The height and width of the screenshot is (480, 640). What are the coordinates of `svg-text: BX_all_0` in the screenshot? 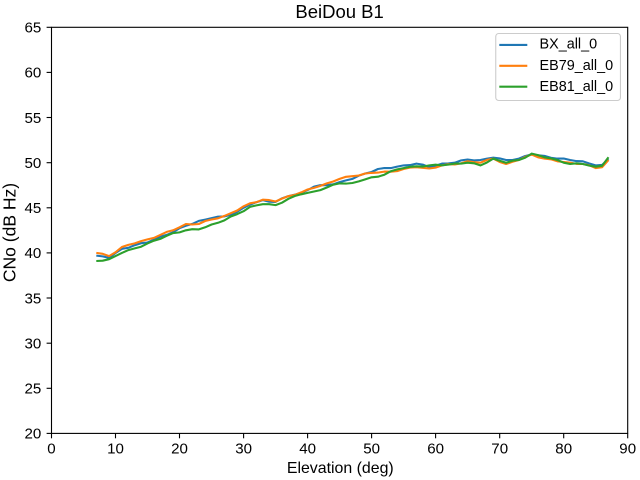 It's located at (569, 44).